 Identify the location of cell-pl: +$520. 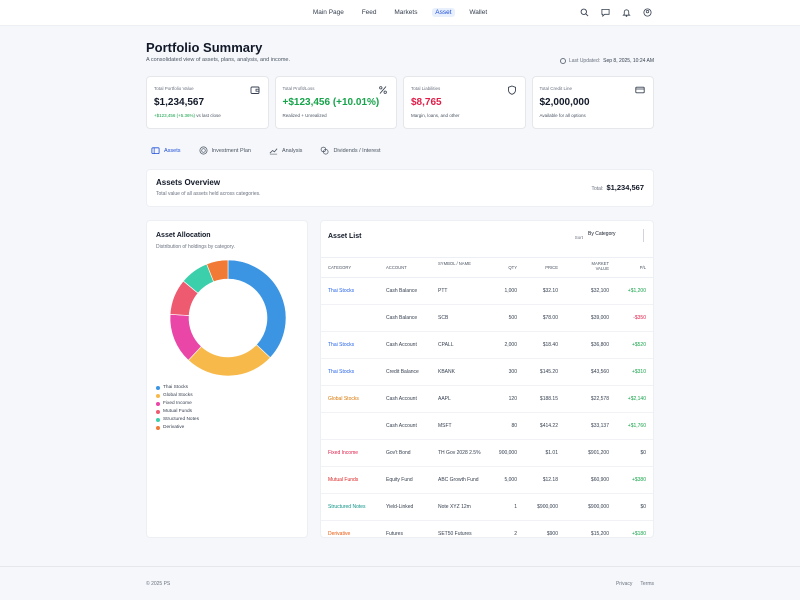
(638, 344).